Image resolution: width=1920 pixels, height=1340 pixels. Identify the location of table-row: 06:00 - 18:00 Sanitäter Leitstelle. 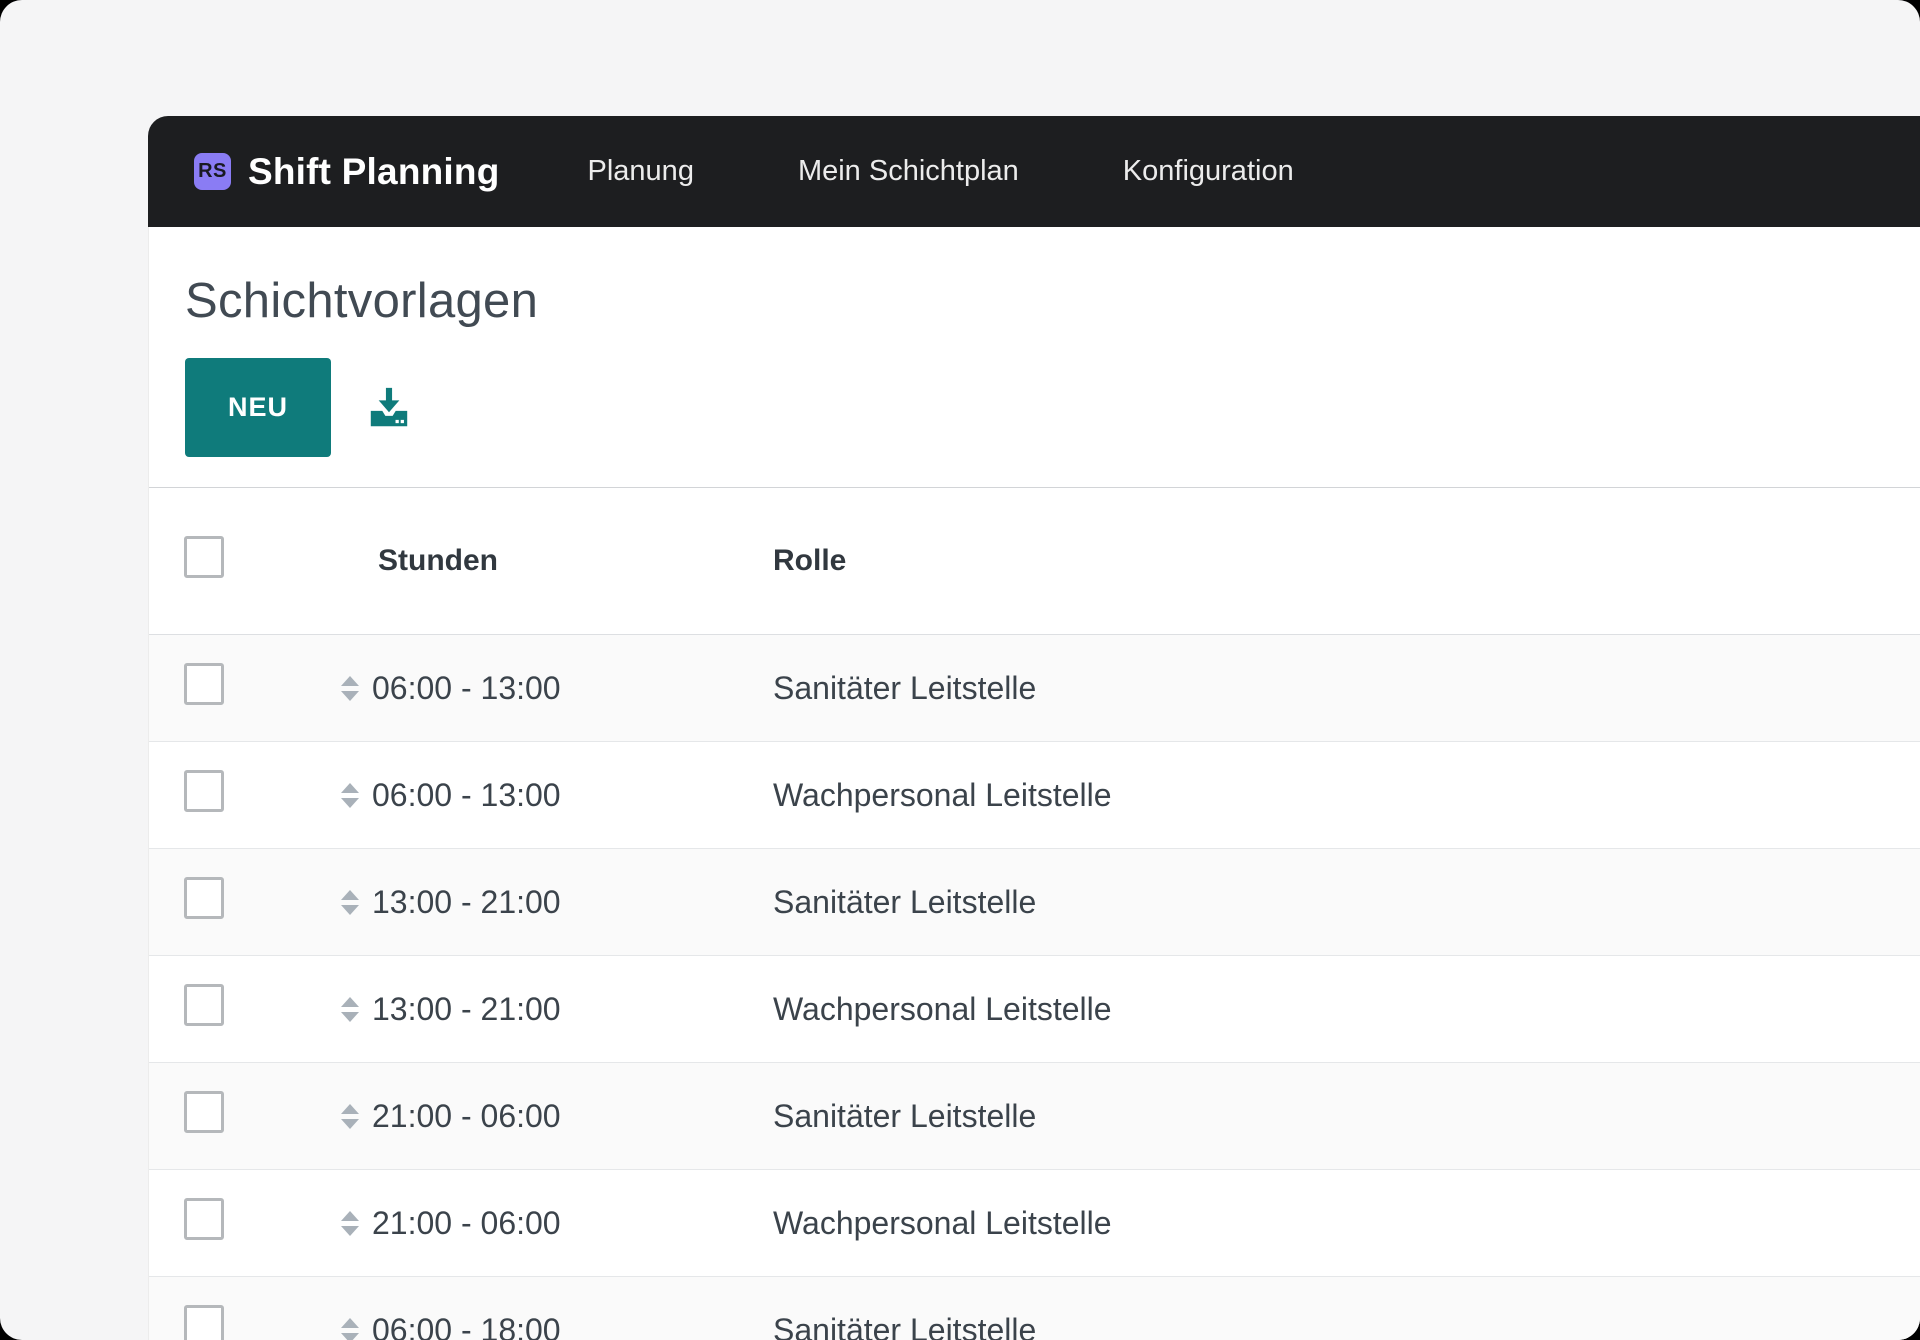
(1034, 1308).